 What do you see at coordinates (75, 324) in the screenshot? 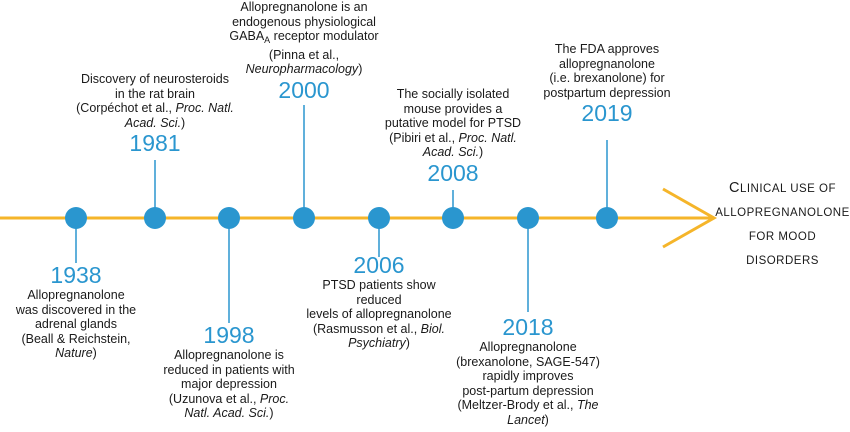
I see `text-segment: adrenal glands` at bounding box center [75, 324].